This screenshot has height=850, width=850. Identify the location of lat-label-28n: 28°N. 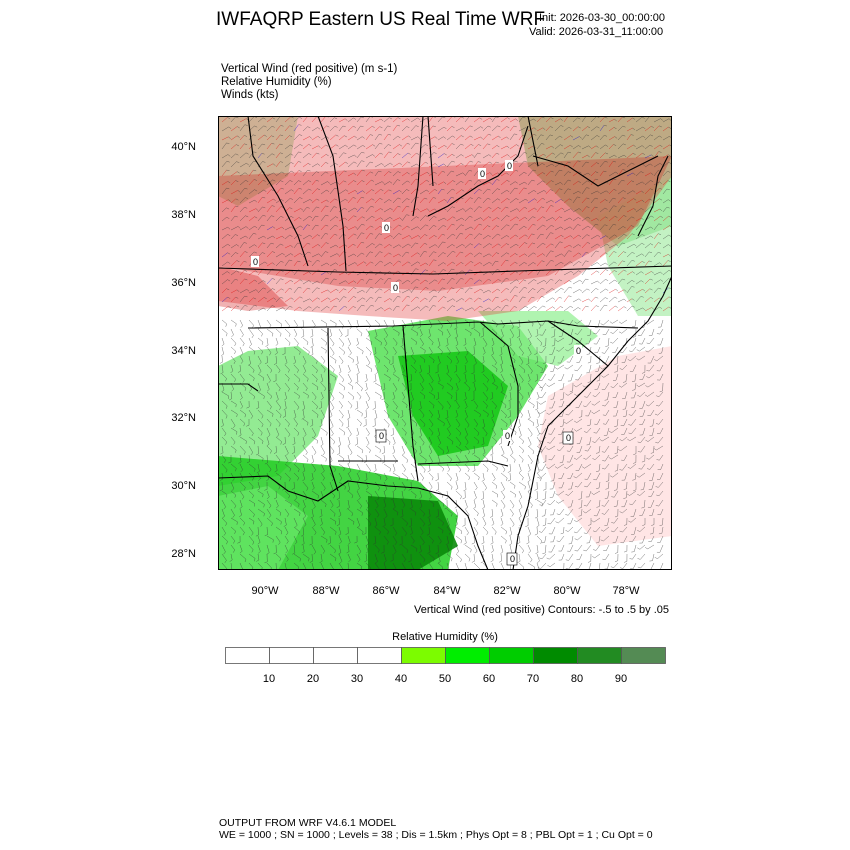
(183, 554).